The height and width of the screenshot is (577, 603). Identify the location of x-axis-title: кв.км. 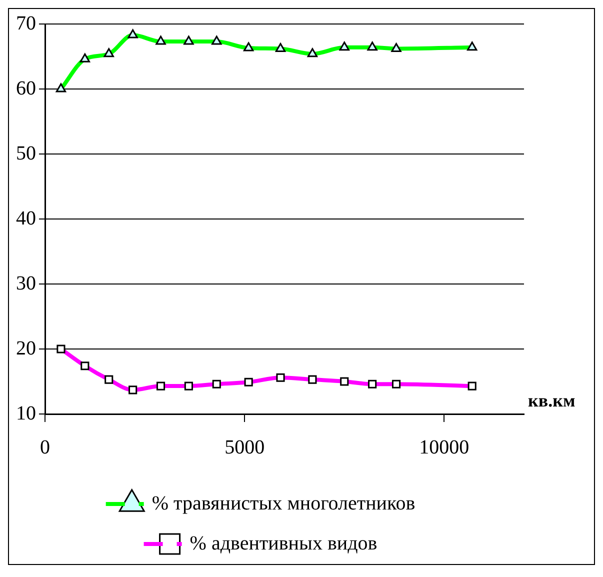
(552, 400).